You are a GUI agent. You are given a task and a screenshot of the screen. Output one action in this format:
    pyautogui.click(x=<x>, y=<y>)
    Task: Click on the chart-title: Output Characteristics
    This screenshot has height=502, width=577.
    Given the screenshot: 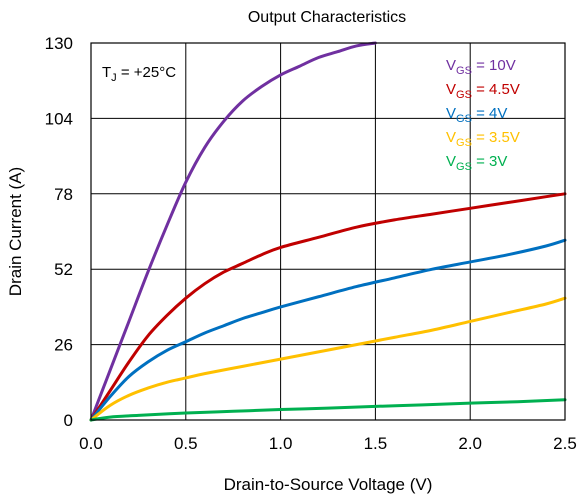 What is the action you would take?
    pyautogui.click(x=327, y=17)
    